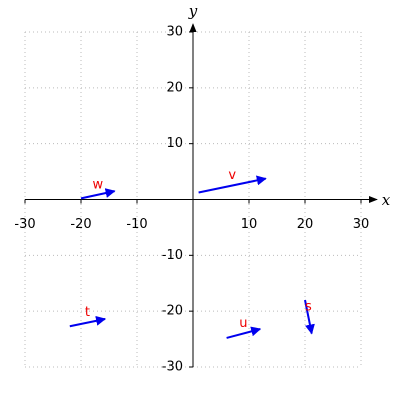  Describe the element at coordinates (308, 306) in the screenshot. I see `vector-label: s` at that location.